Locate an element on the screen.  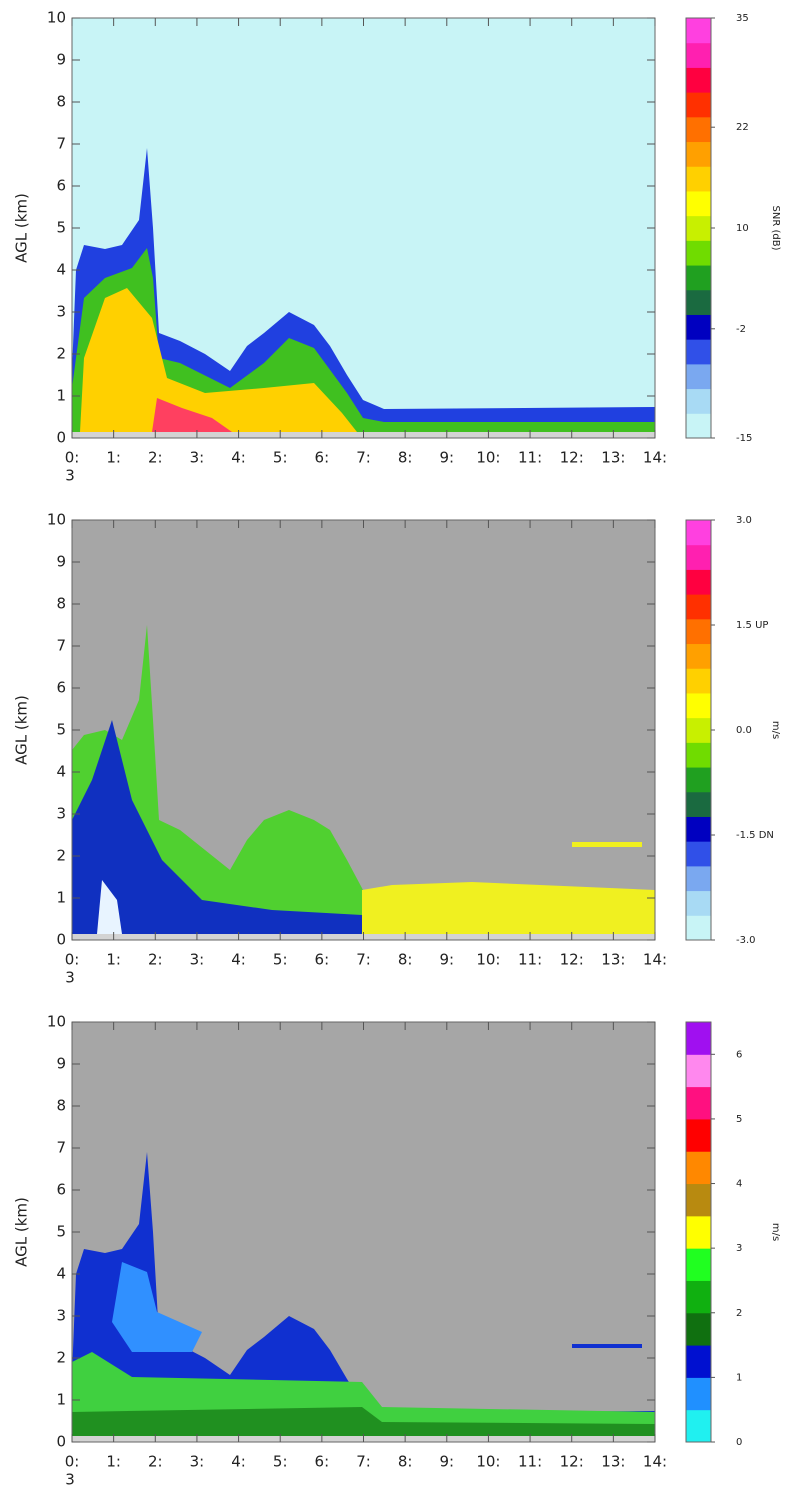
colorbar-tick-label: 10 is located at coordinates (742, 228).